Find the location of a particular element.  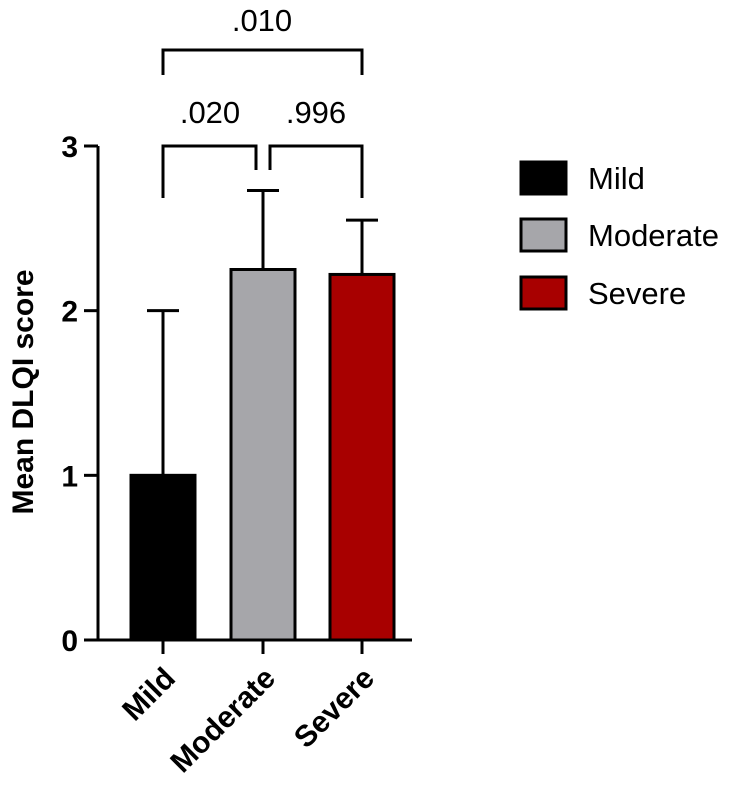

x-tick-label: Severe is located at coordinates (334, 708).